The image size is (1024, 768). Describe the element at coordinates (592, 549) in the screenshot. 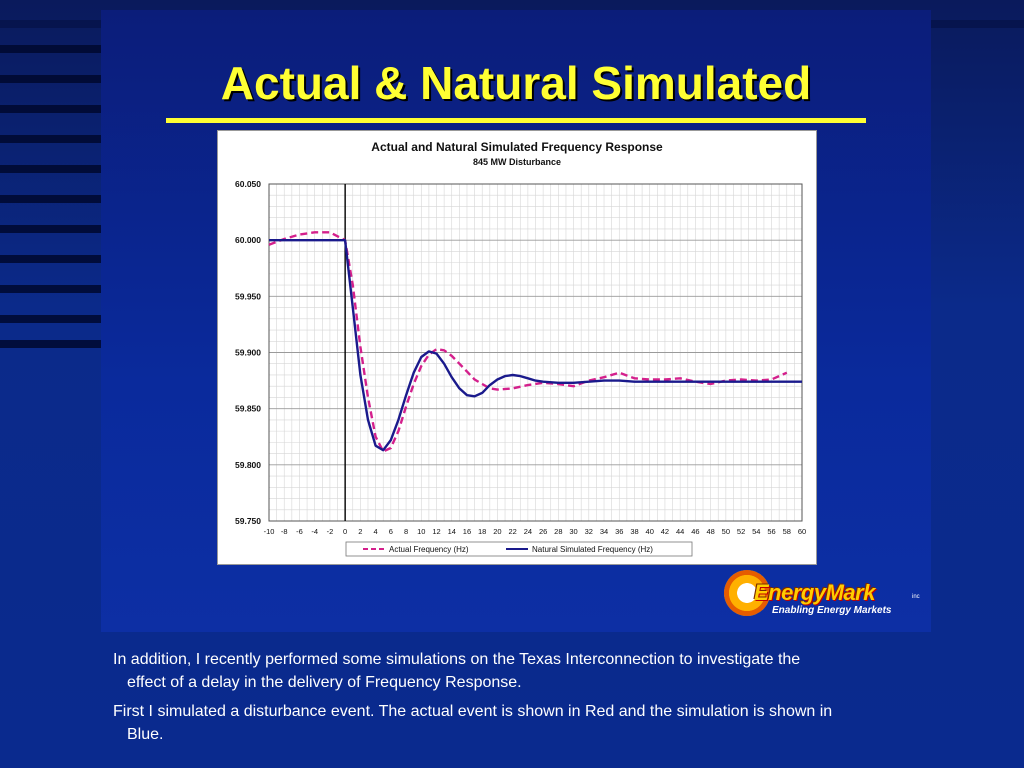

I see `legend-label: Natural Simulated Frequency (Hz)` at that location.